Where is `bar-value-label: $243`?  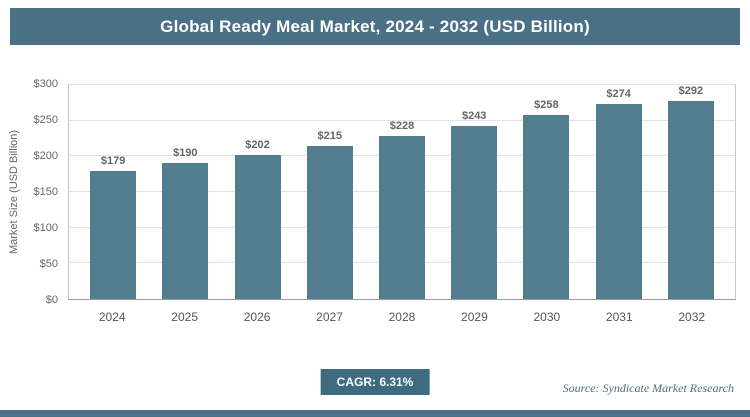
bar-value-label: $243 is located at coordinates (474, 115).